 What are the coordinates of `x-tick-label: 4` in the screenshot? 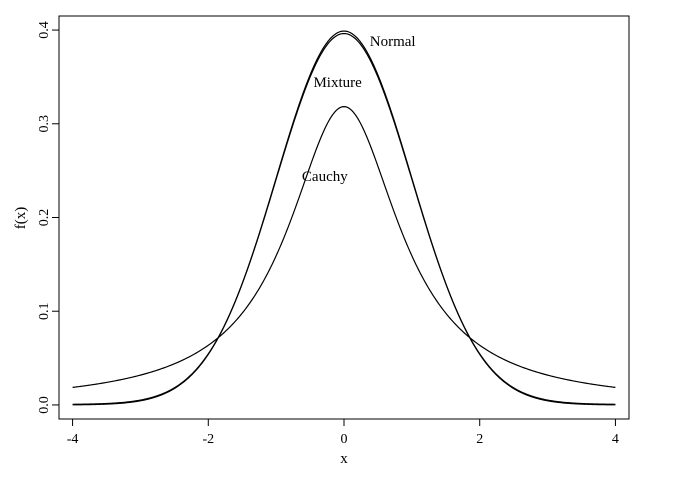 It's located at (615, 439).